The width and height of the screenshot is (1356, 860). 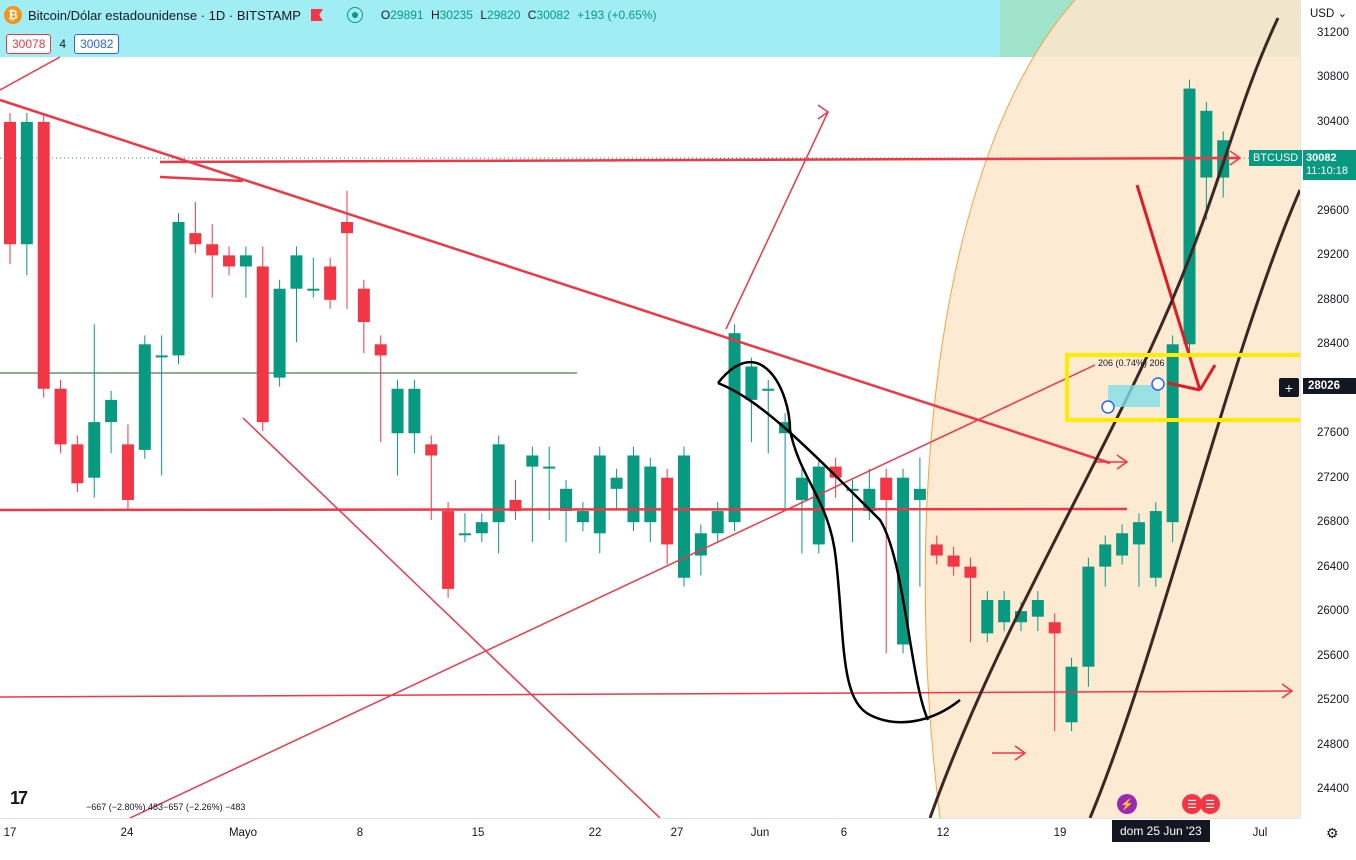 What do you see at coordinates (360, 833) in the screenshot?
I see `time-tick: 8` at bounding box center [360, 833].